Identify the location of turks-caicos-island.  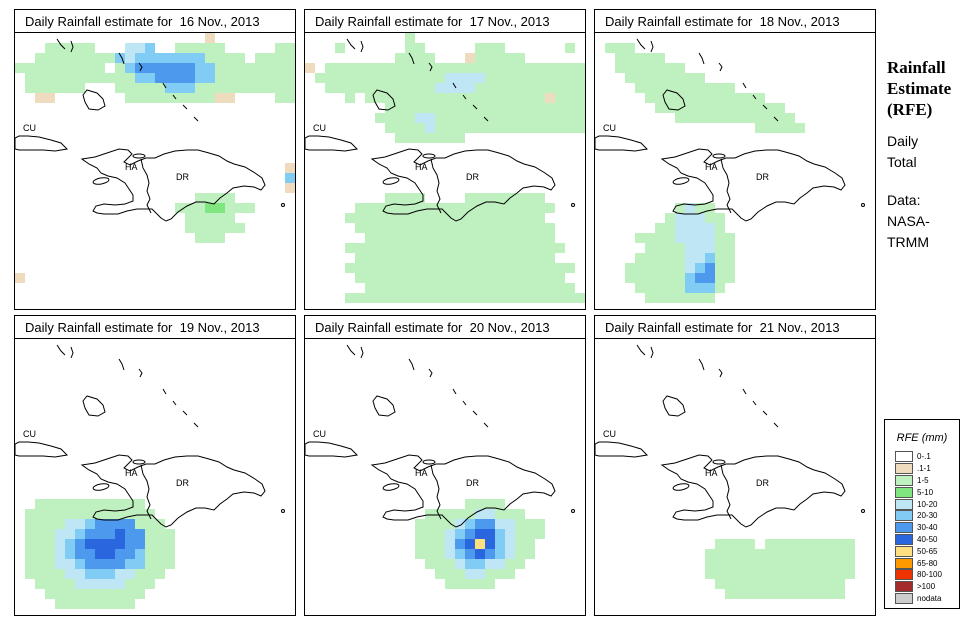
(486, 425).